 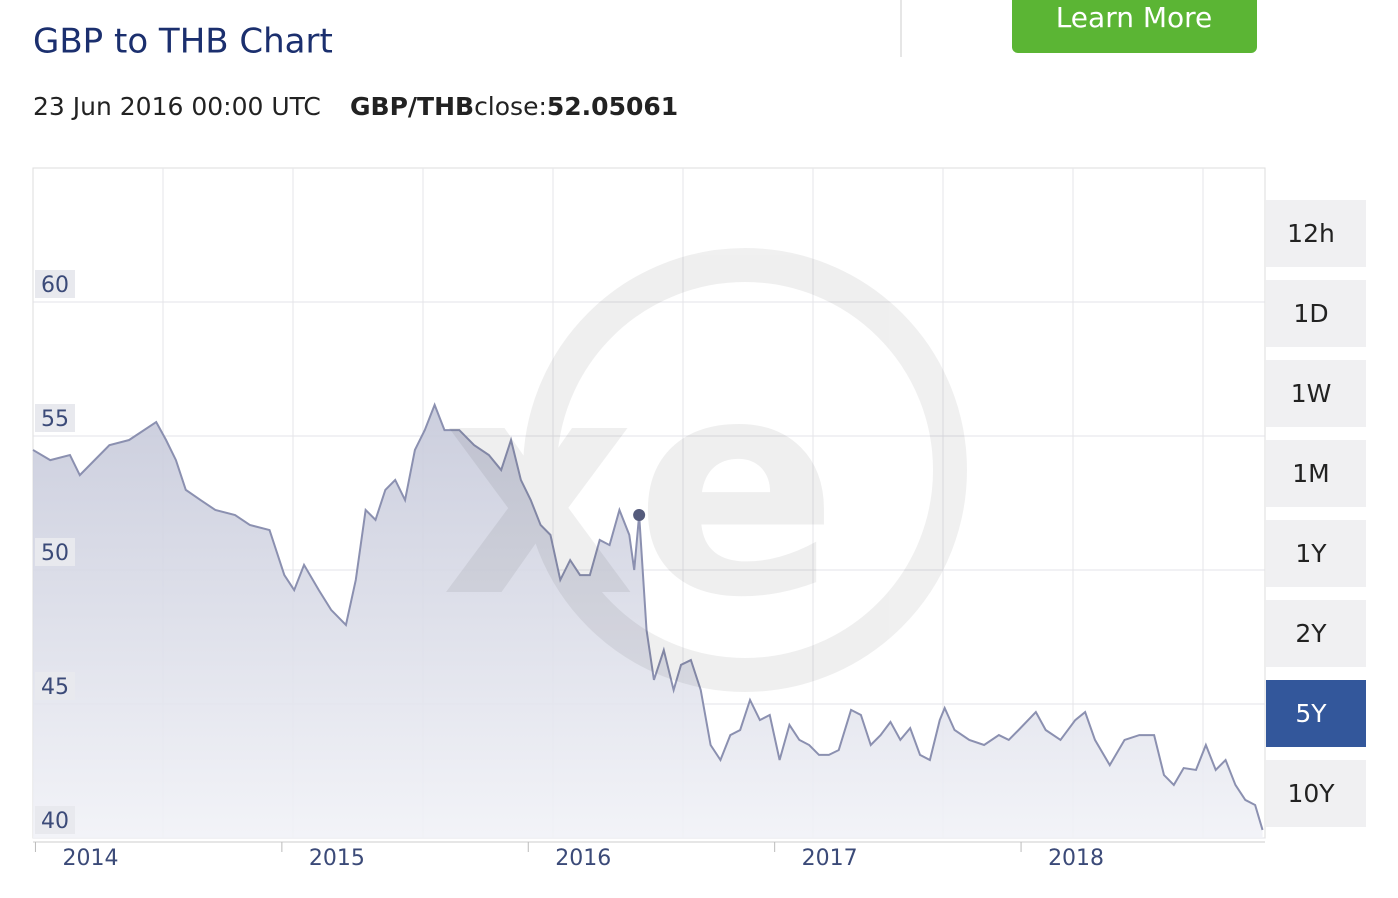 I want to click on pair: GBP/THB, so click(x=412, y=106).